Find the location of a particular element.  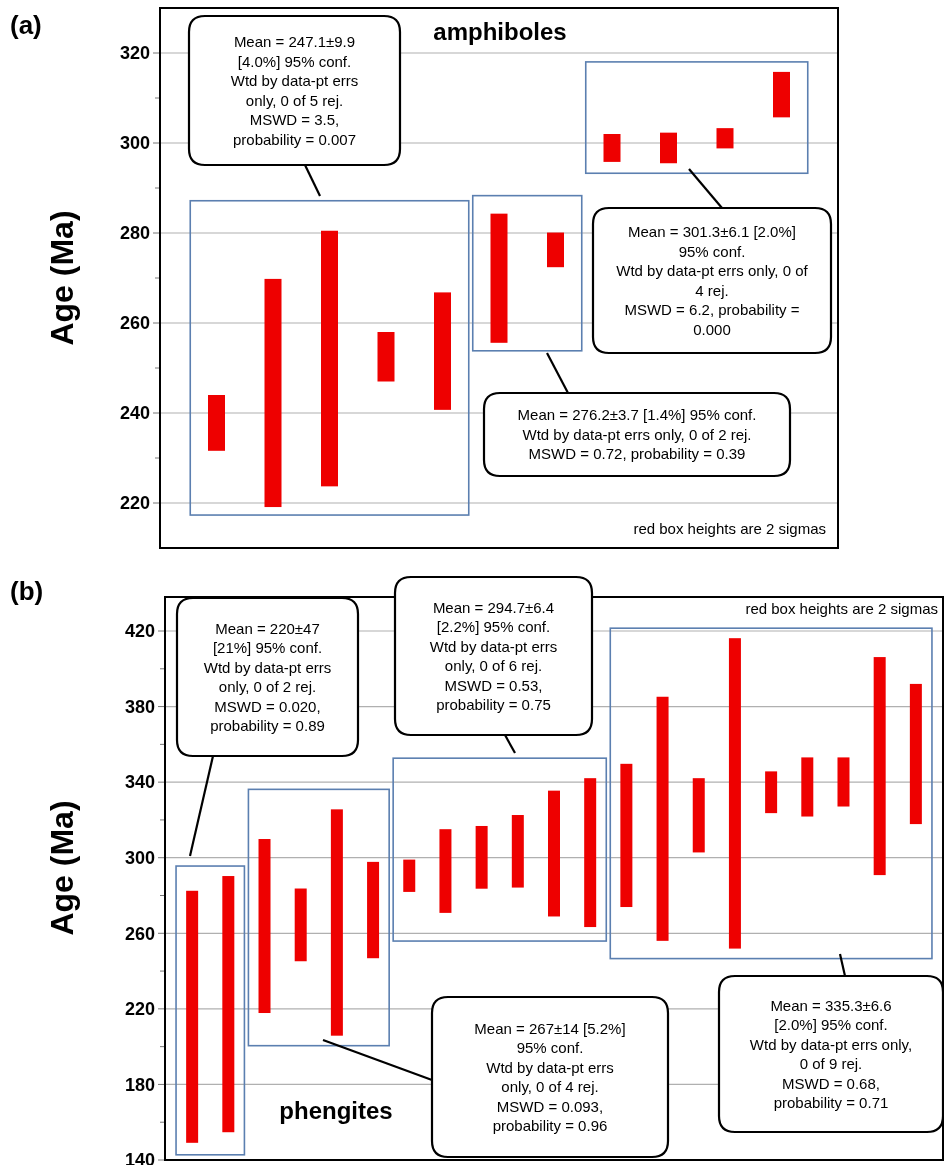

annotation: Mean = 220±47 [21%] 95% conf. Wtd by data-pt errs only, 0 of 2 rej. MSWD = 0.020, probability = 0.89 is located at coordinates (267, 676).